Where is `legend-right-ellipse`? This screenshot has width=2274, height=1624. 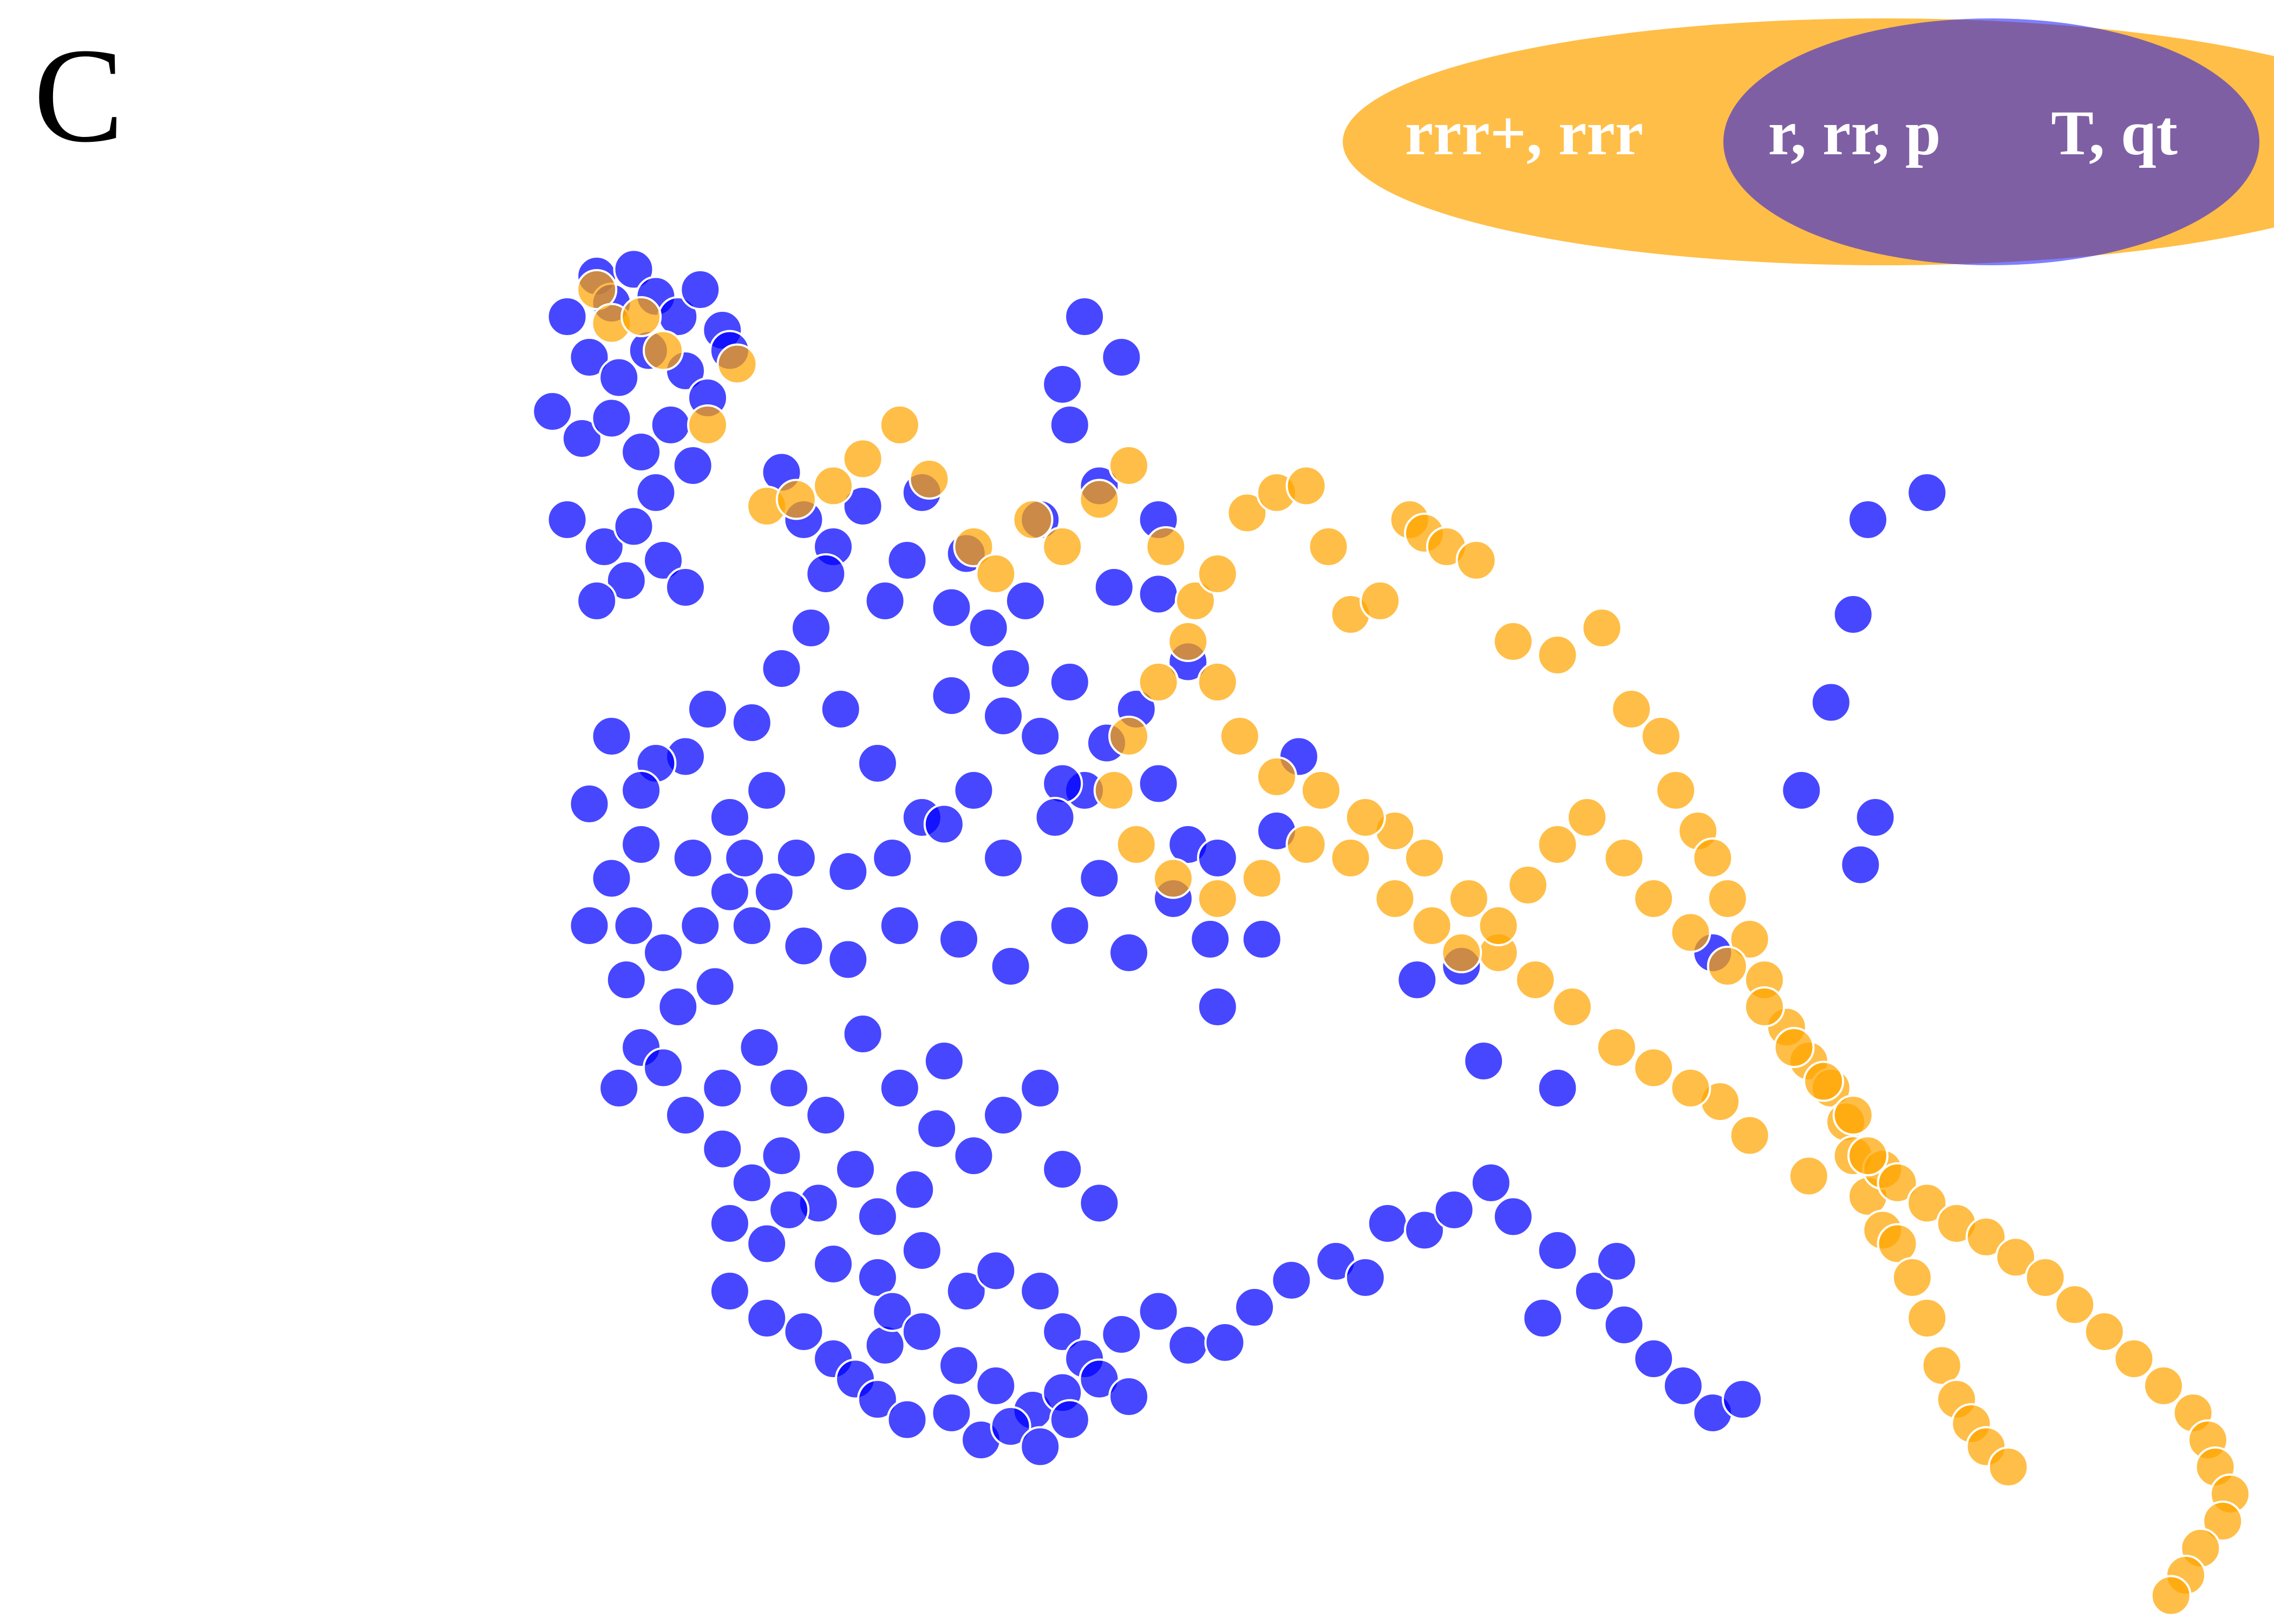 legend-right-ellipse is located at coordinates (1991, 141).